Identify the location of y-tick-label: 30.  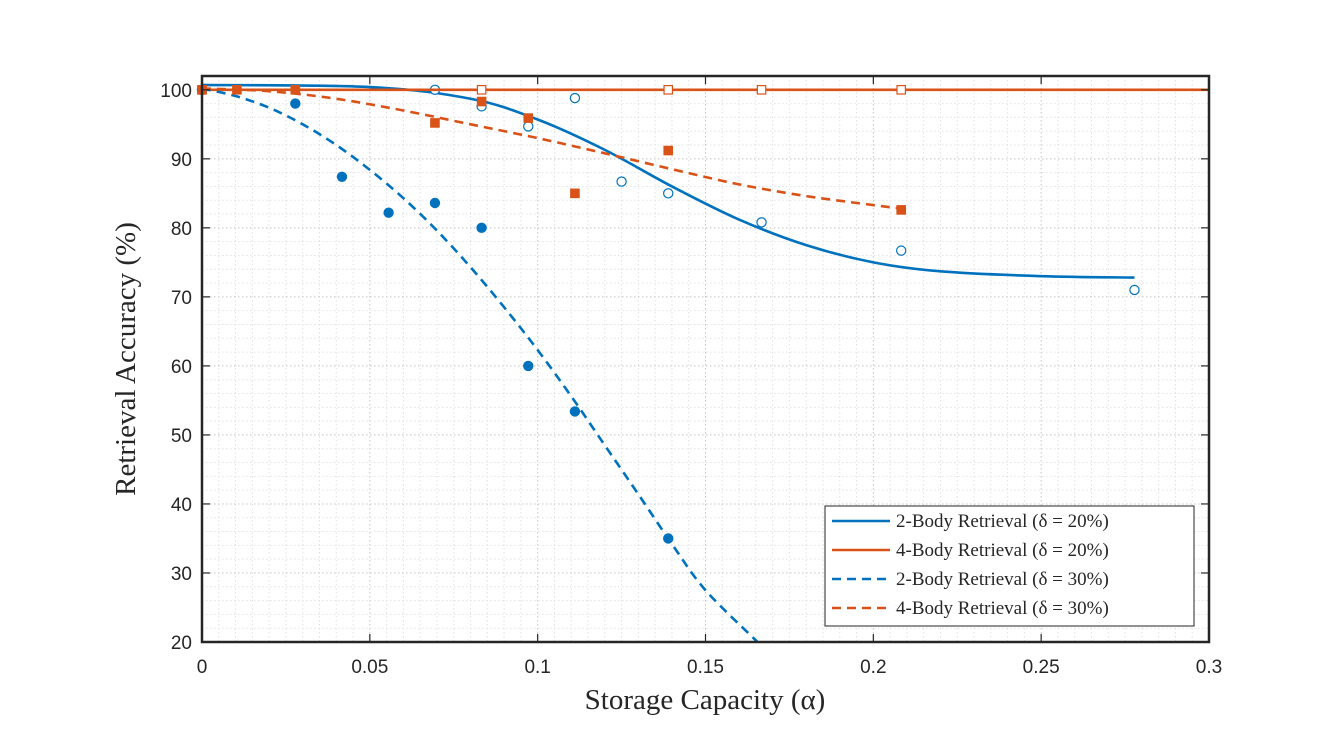
(181, 574).